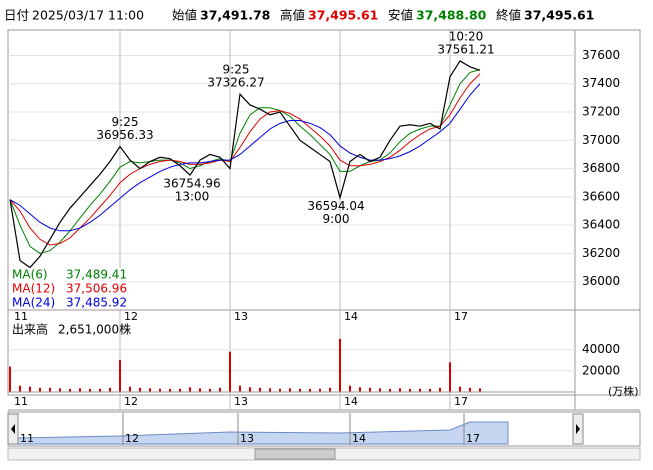  What do you see at coordinates (33, 289) in the screenshot?
I see `legend-name: MA(12)` at bounding box center [33, 289].